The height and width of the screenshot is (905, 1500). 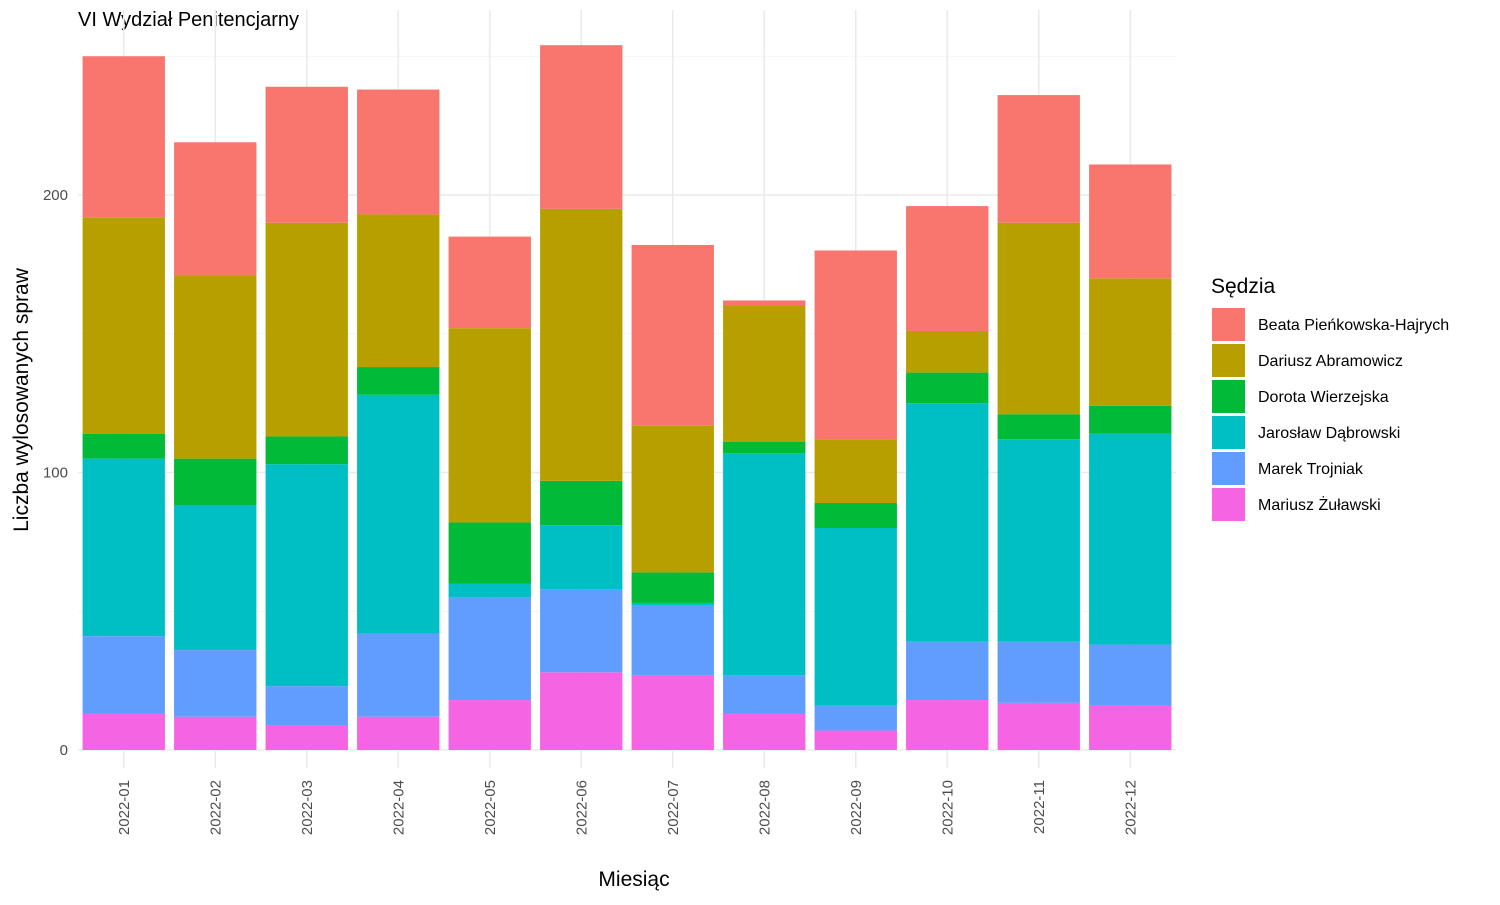 What do you see at coordinates (1243, 286) in the screenshot?
I see `legend-title: Sędzia` at bounding box center [1243, 286].